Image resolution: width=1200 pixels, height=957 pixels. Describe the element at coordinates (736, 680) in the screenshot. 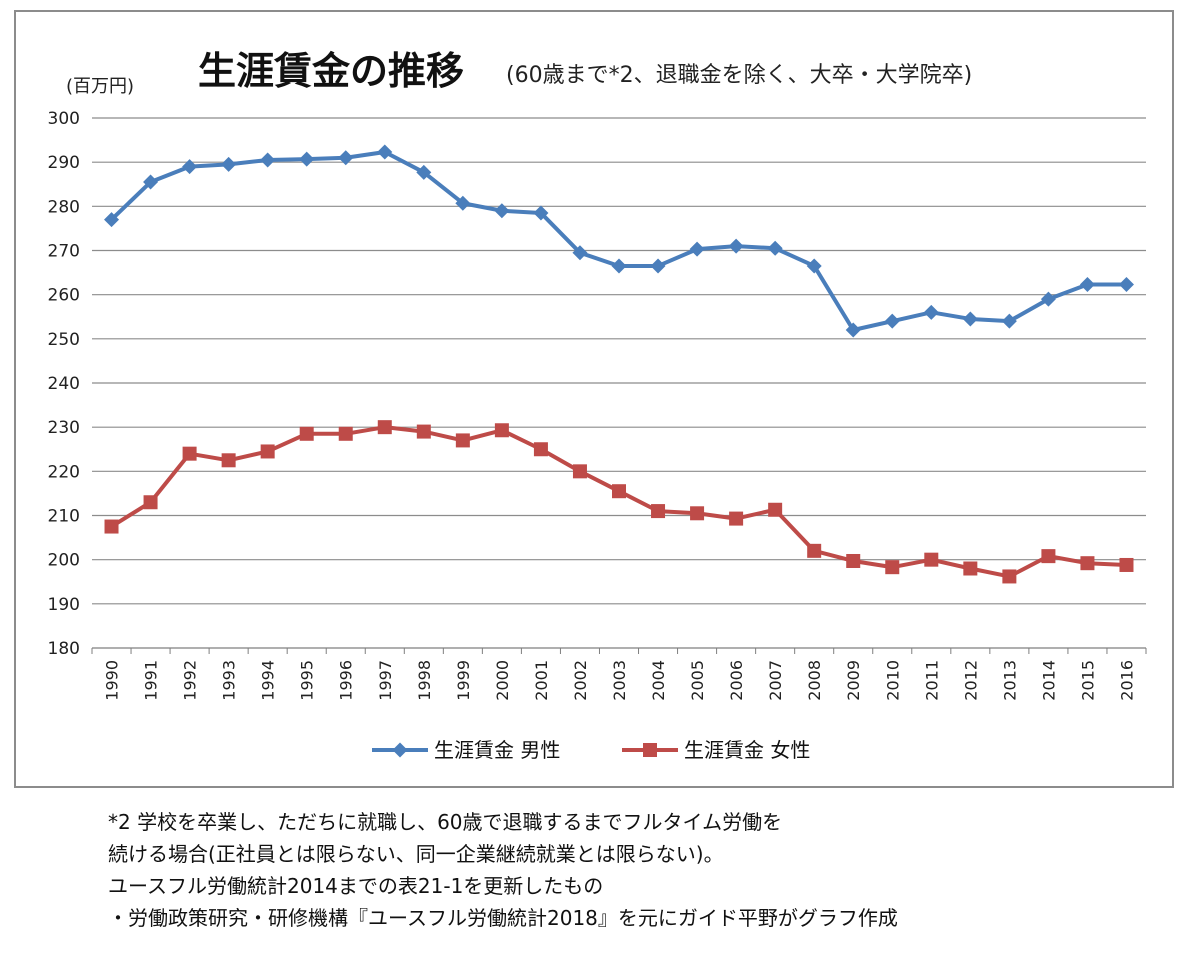

I see `x-tick-label: 2006` at that location.